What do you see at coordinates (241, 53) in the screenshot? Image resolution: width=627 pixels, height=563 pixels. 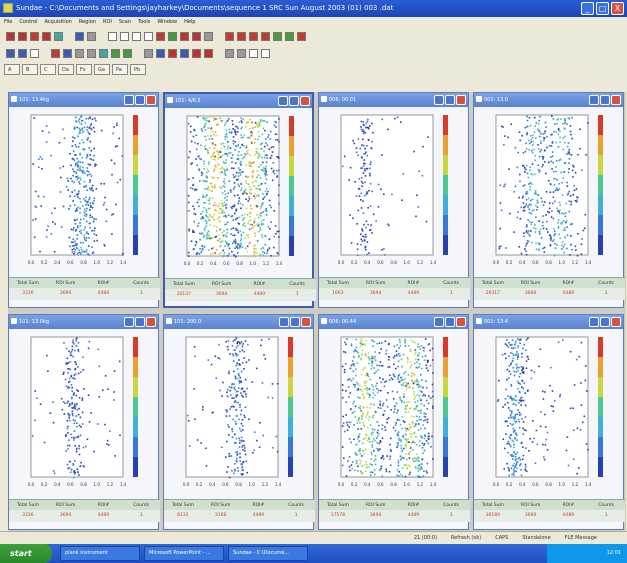 I see `cells-icon` at bounding box center [241, 53].